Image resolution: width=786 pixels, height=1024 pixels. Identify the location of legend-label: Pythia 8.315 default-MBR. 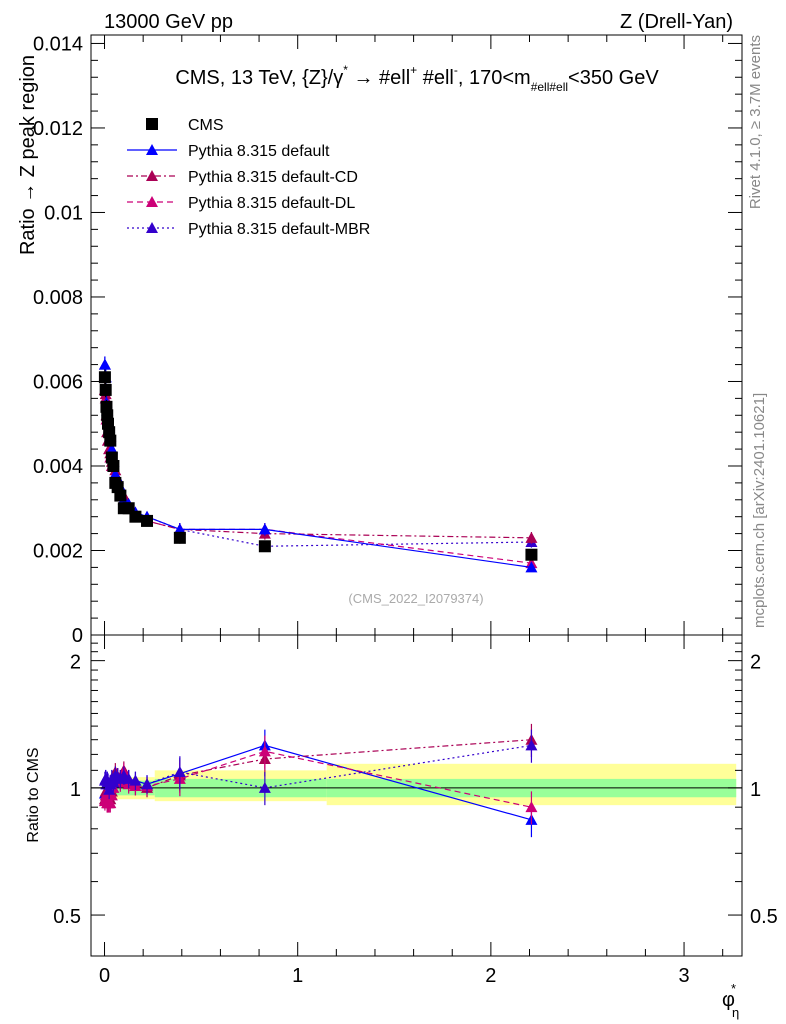
(279, 229).